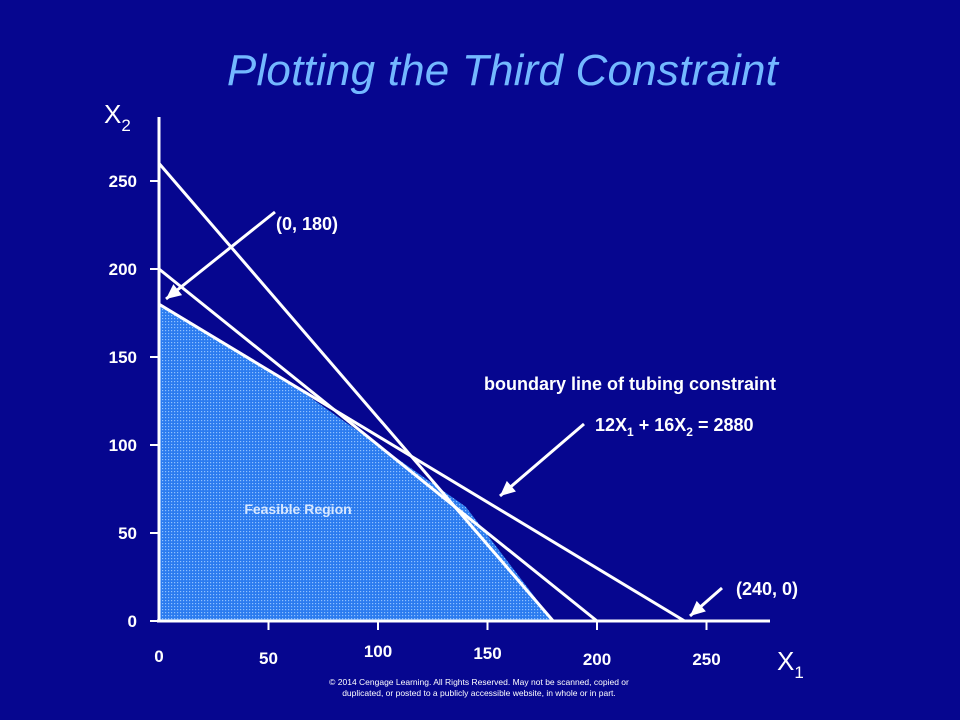  What do you see at coordinates (790, 664) in the screenshot?
I see `x-axis-label: X1` at bounding box center [790, 664].